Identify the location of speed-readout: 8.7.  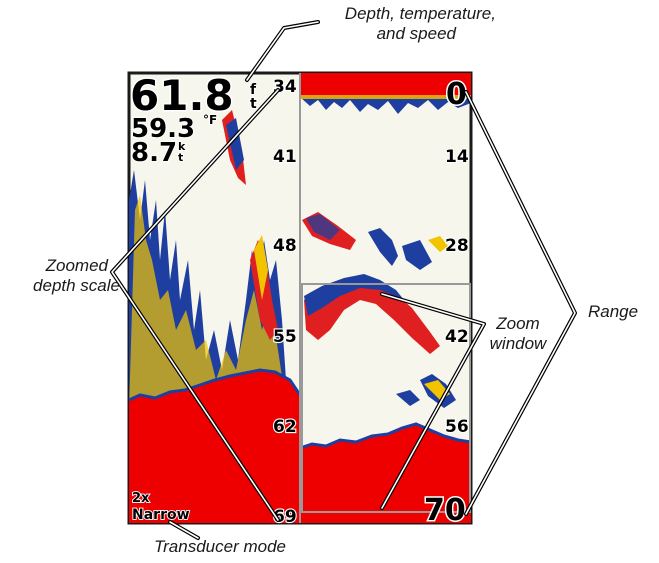
(154, 153).